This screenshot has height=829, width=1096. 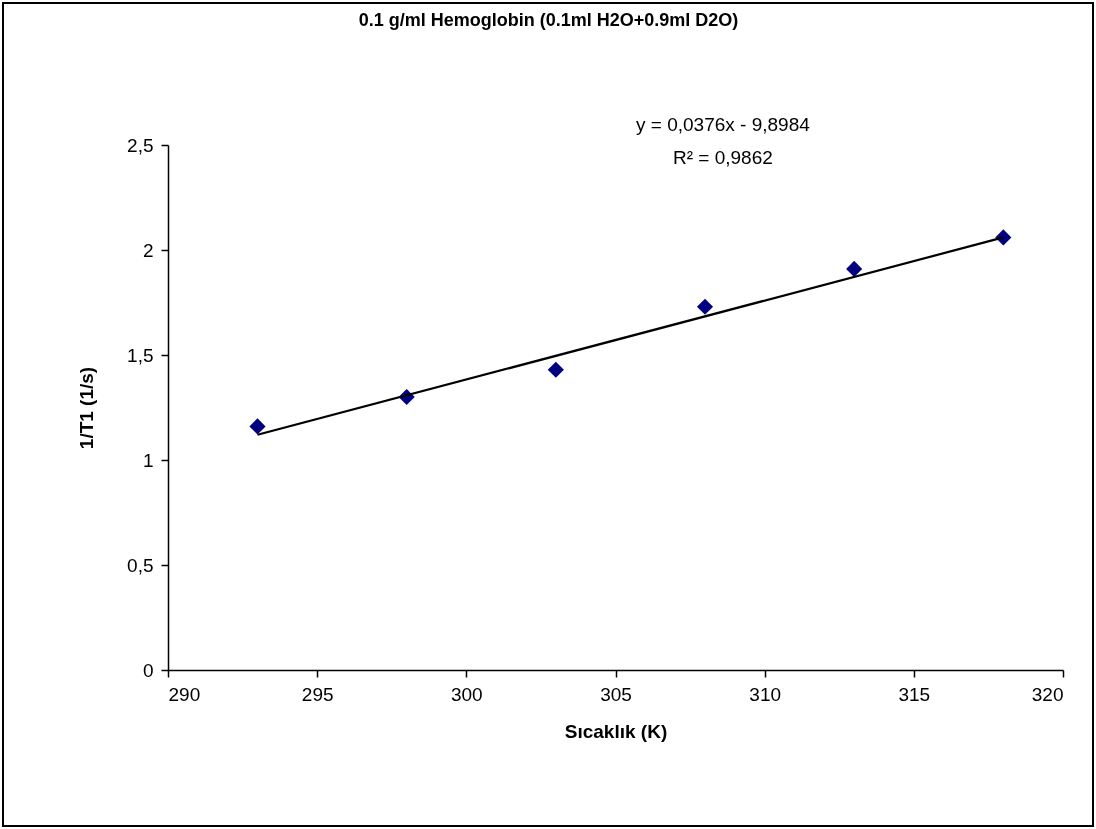 I want to click on x-tick-label: 290, so click(x=184, y=694).